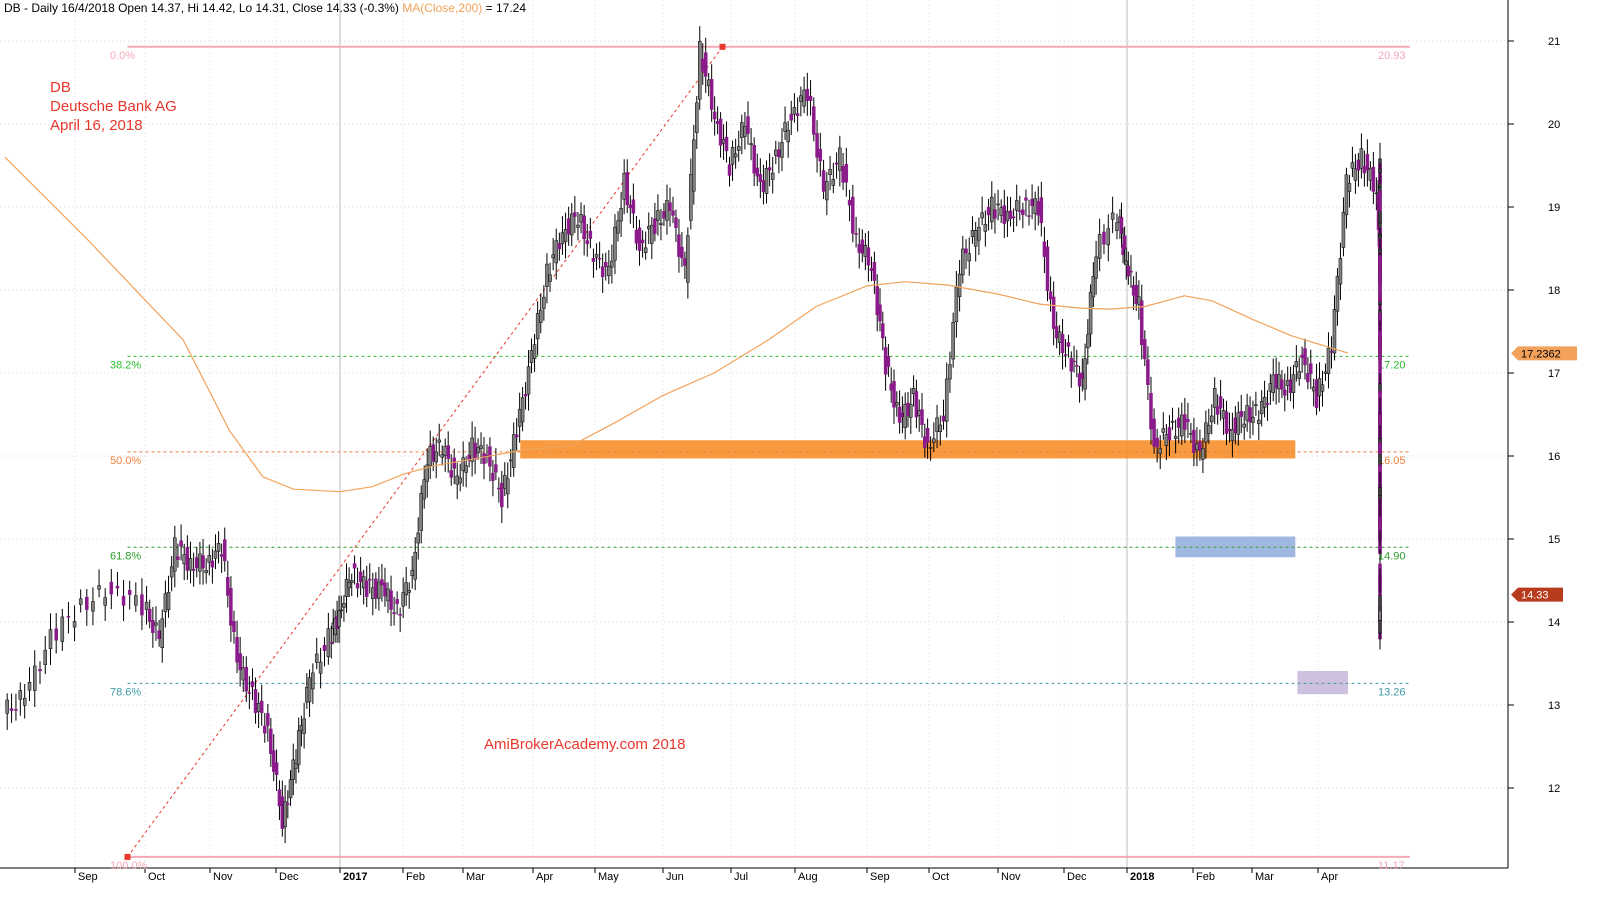 Image resolution: width=1613 pixels, height=908 pixels. What do you see at coordinates (60, 87) in the screenshot?
I see `title-ticker: DB` at bounding box center [60, 87].